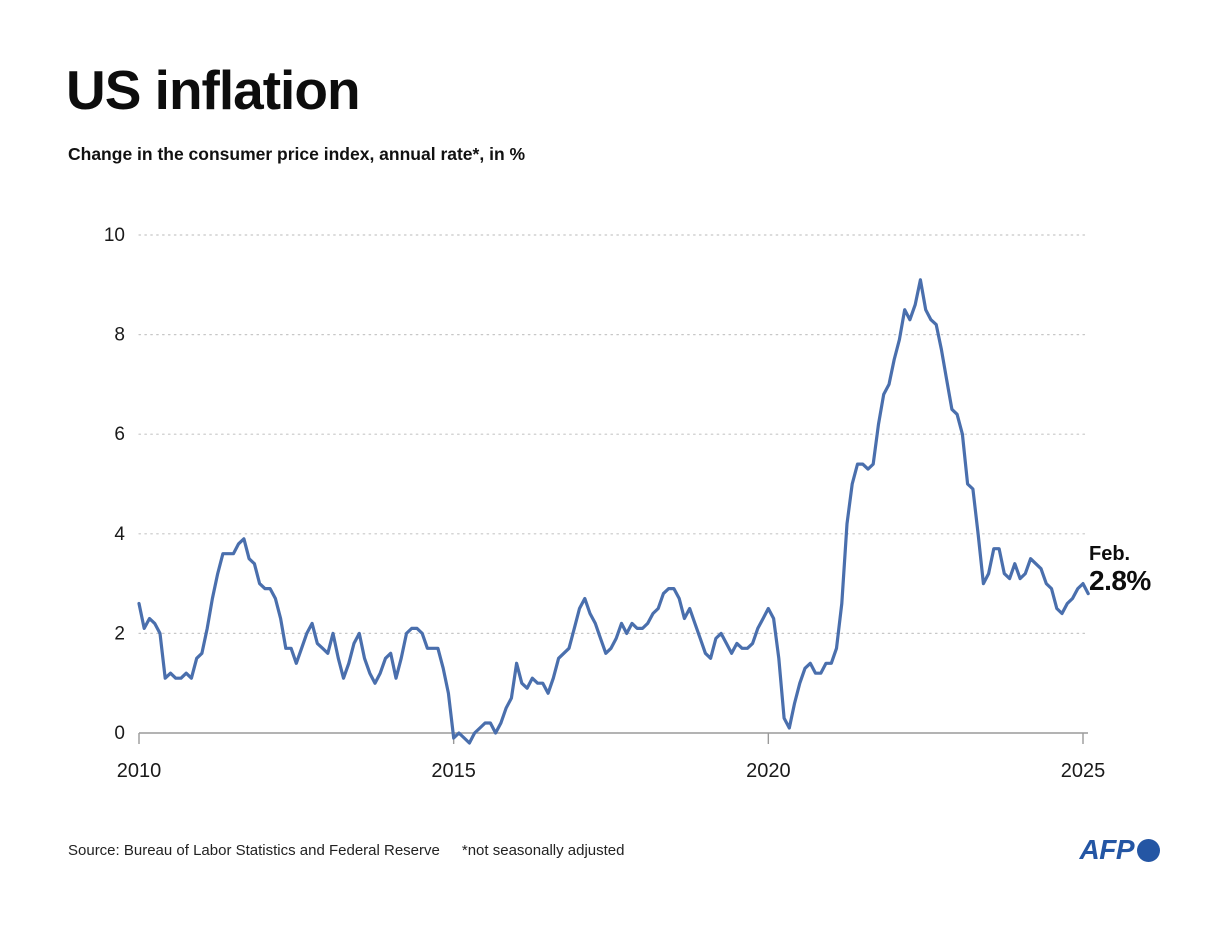  I want to click on afp-logo: AFP, so click(1119, 849).